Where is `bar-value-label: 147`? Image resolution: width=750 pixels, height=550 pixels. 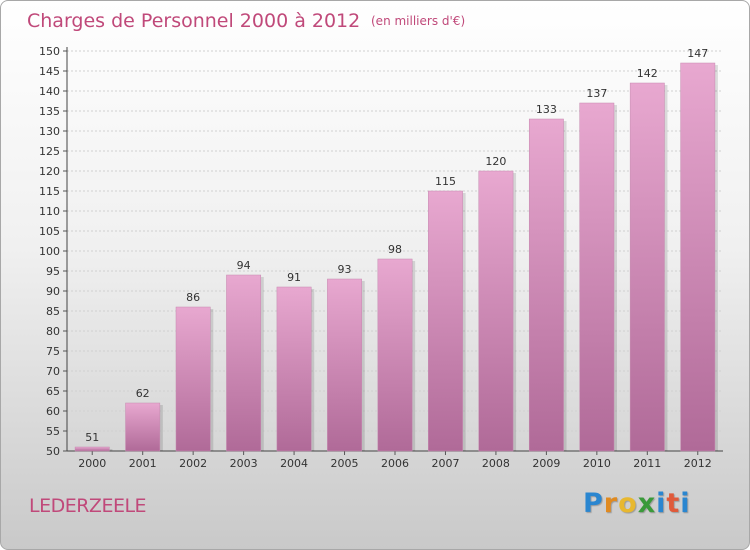
bar-value-label: 147 is located at coordinates (697, 53).